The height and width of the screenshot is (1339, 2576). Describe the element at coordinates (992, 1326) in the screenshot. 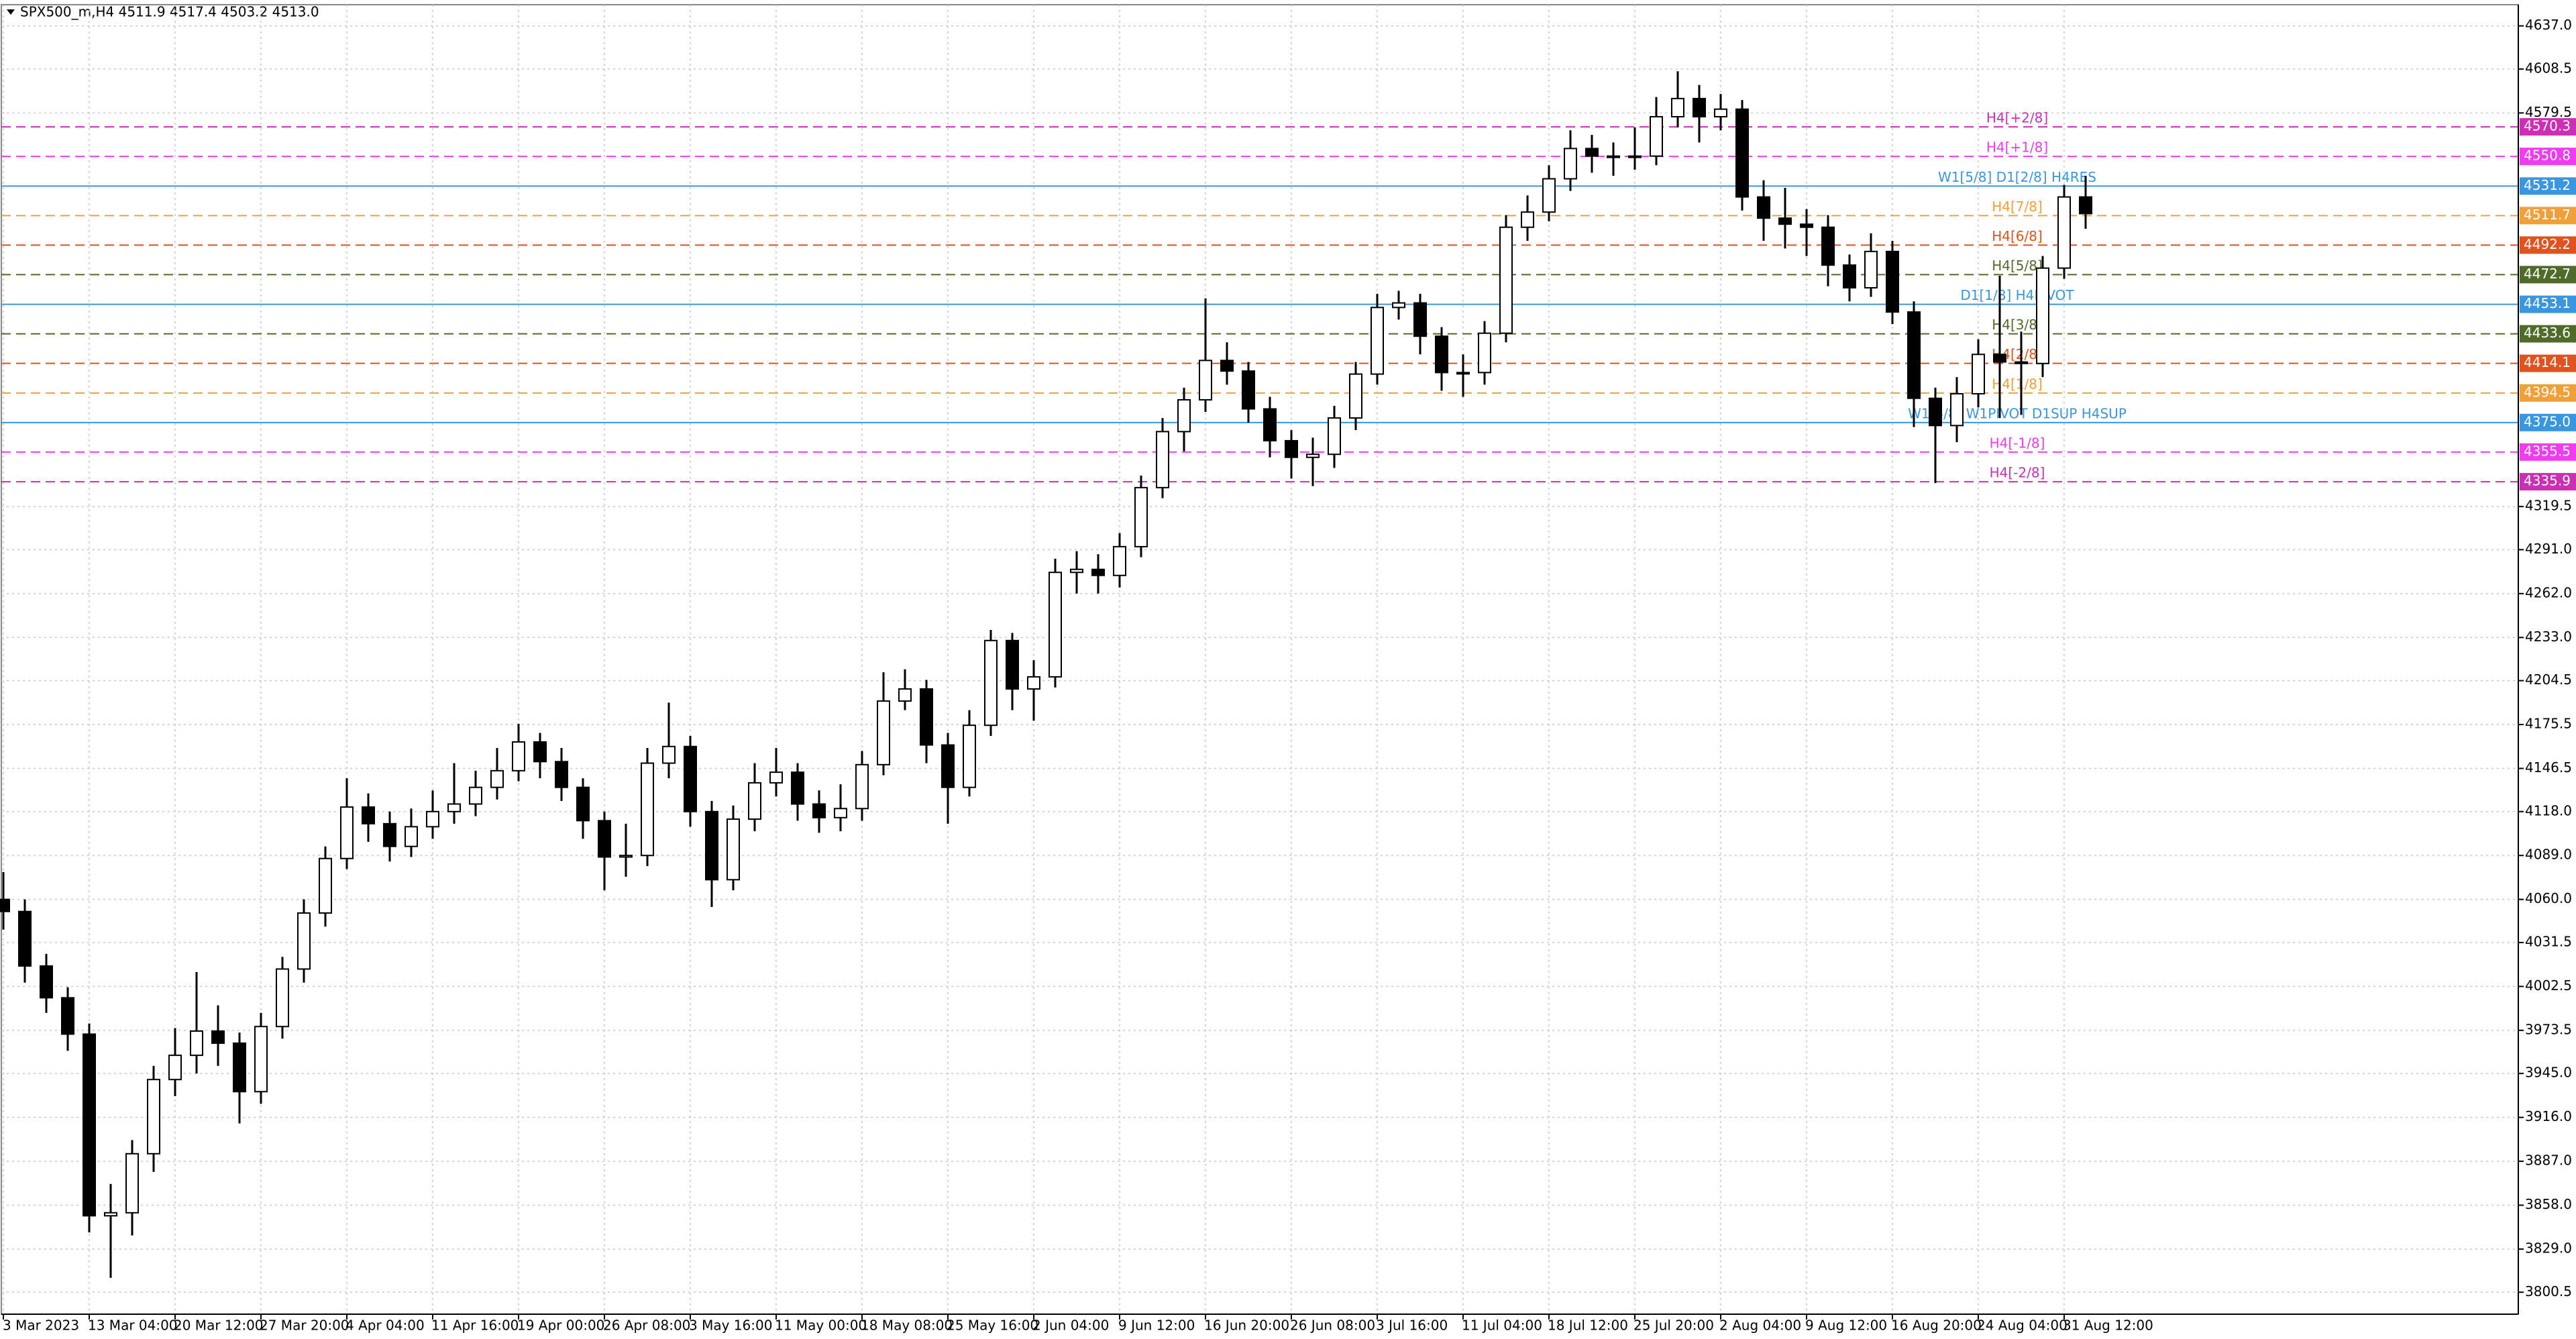

I see `x-tick-label: 25 May 16:00` at that location.